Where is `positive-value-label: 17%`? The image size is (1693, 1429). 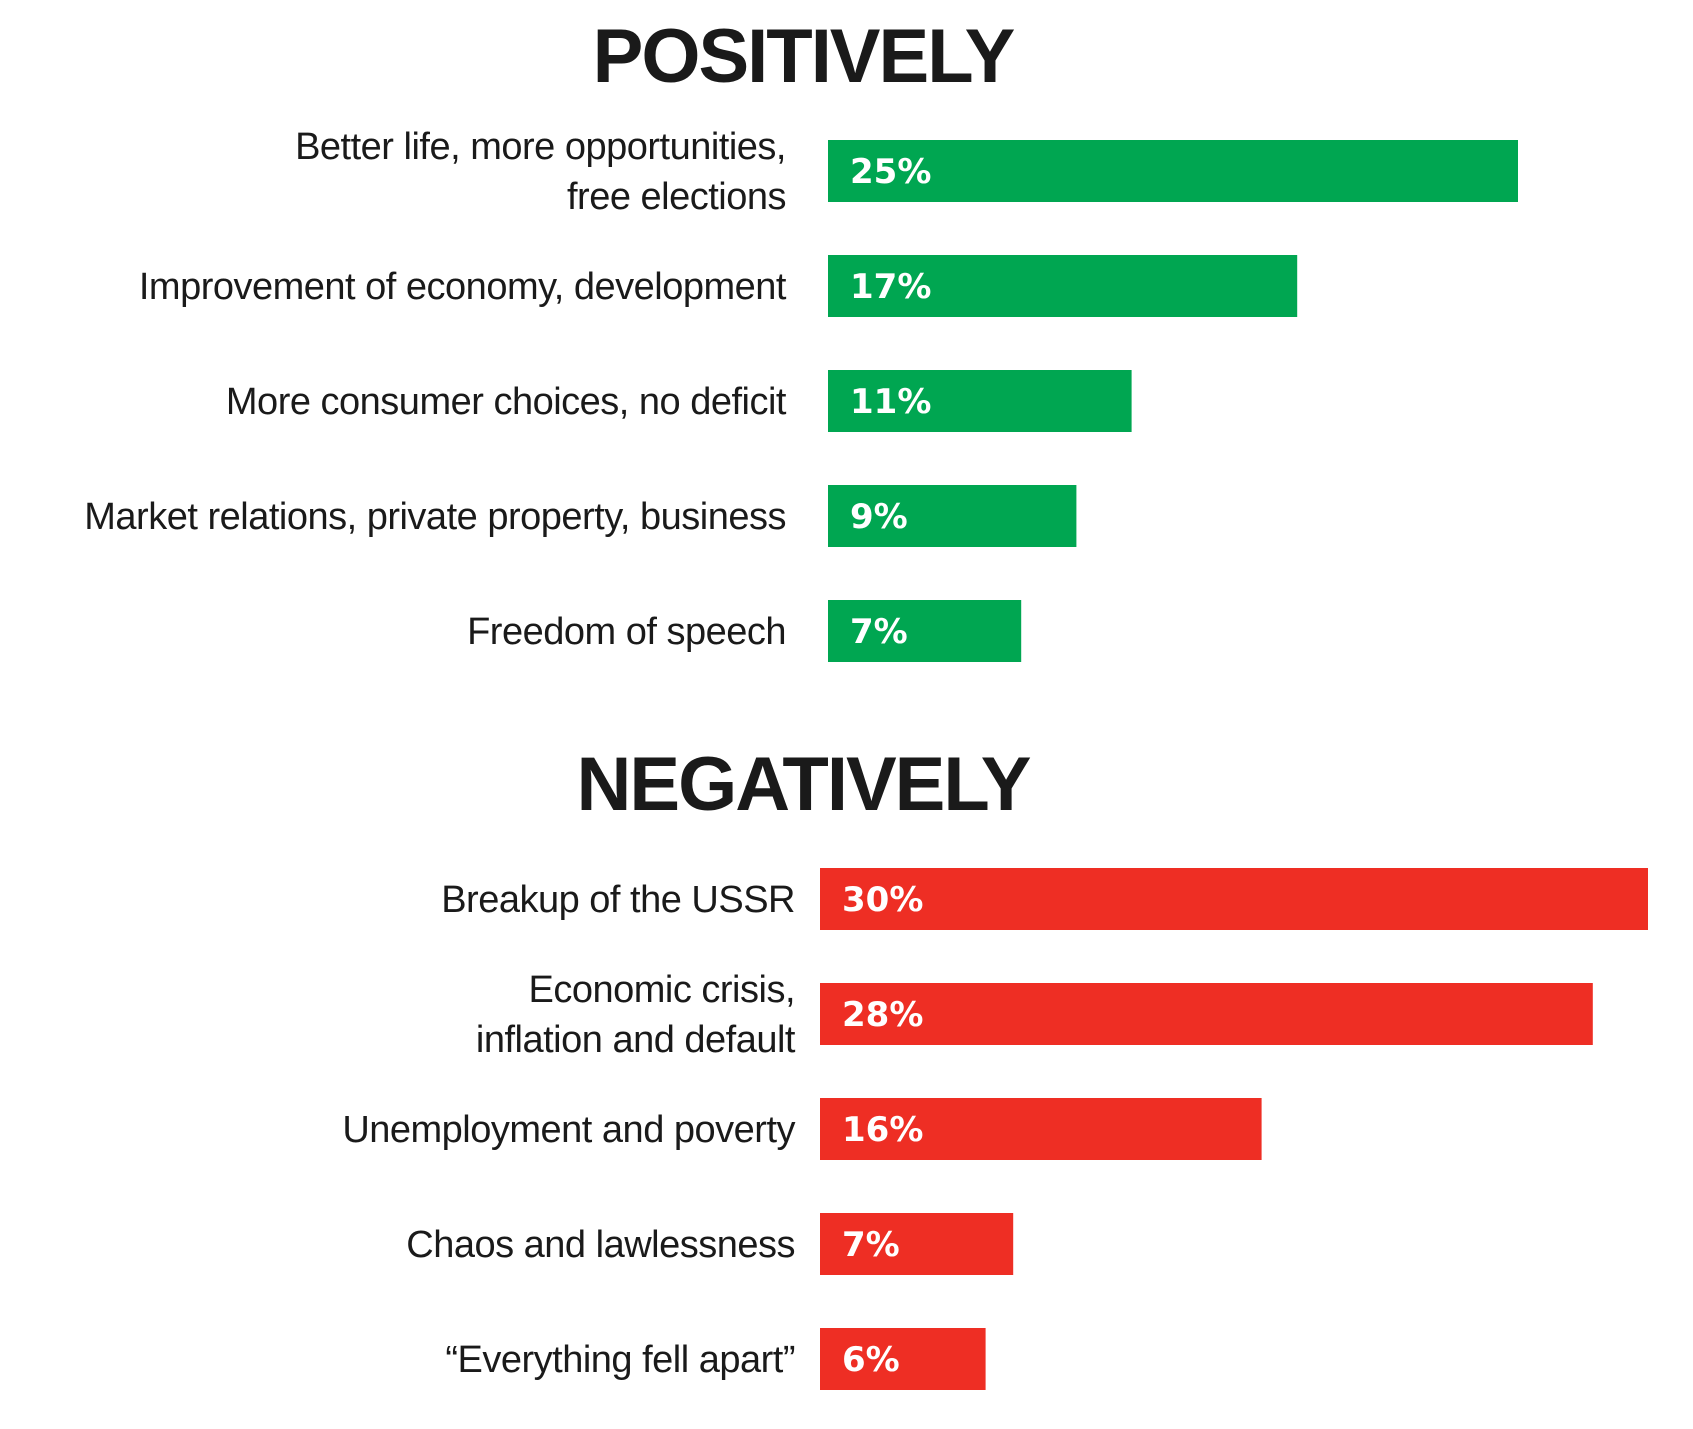 positive-value-label: 17% is located at coordinates (890, 287).